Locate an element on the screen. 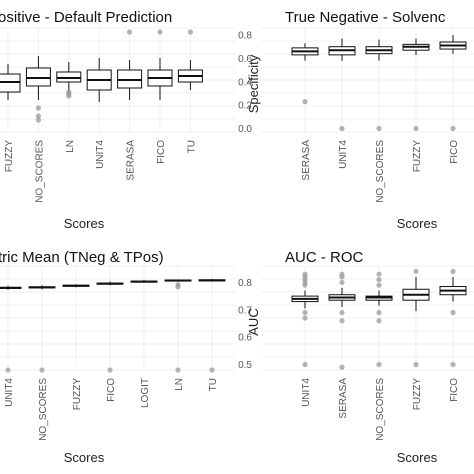 The width and height of the screenshot is (474, 474). y-tick-label: 0.2 is located at coordinates (245, 106).